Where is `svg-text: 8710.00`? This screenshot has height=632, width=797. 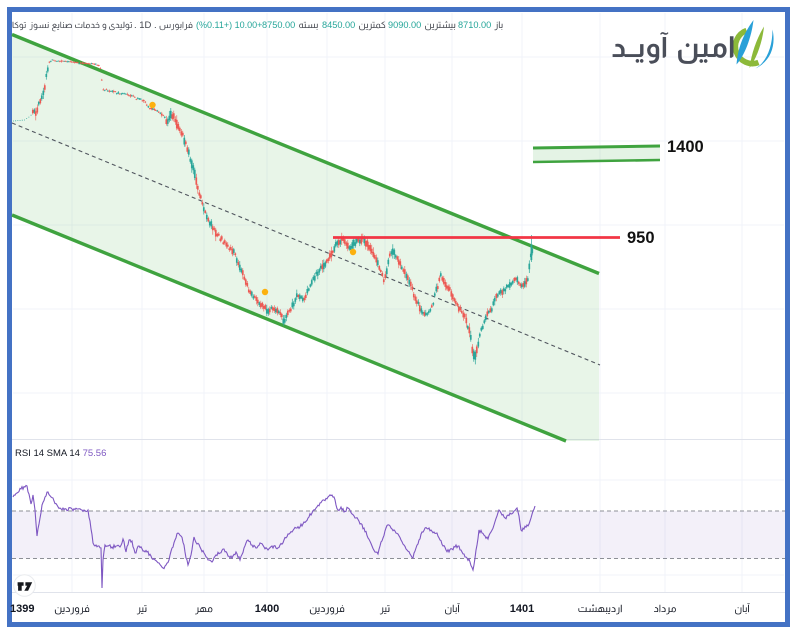 svg-text: 8710.00 is located at coordinates (474, 25).